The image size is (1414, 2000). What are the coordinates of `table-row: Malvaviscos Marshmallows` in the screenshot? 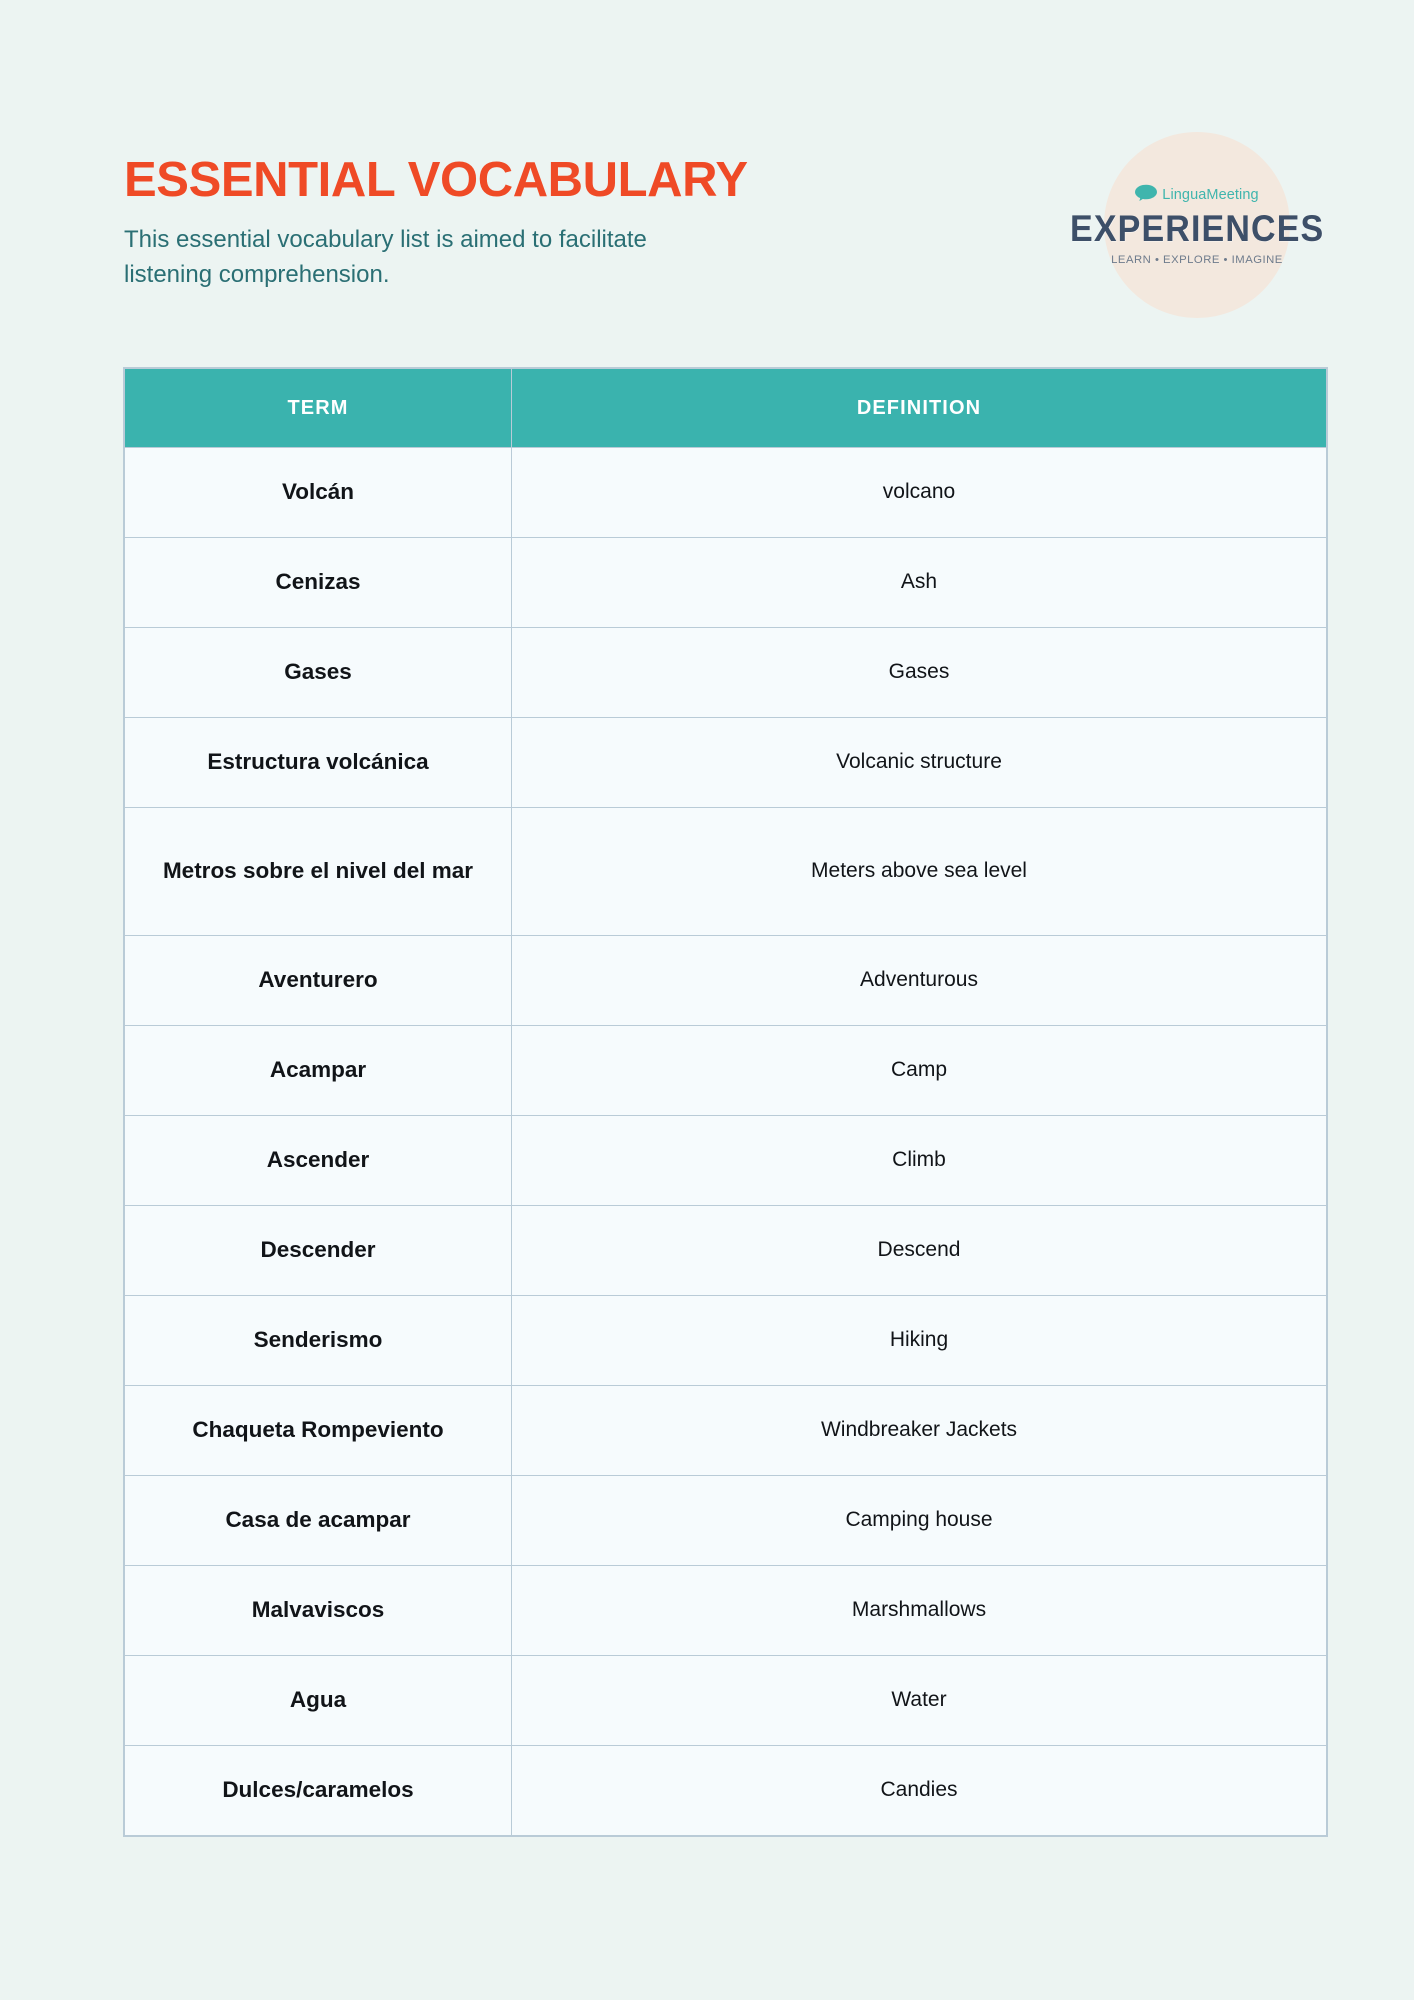 It's located at (725, 1610).